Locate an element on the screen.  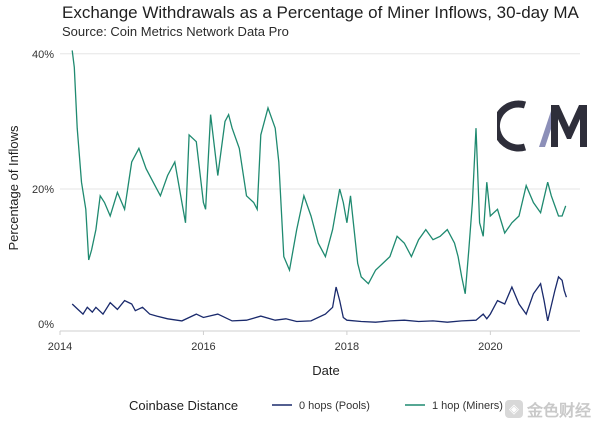
y-tick-label: 0% is located at coordinates (46, 325).